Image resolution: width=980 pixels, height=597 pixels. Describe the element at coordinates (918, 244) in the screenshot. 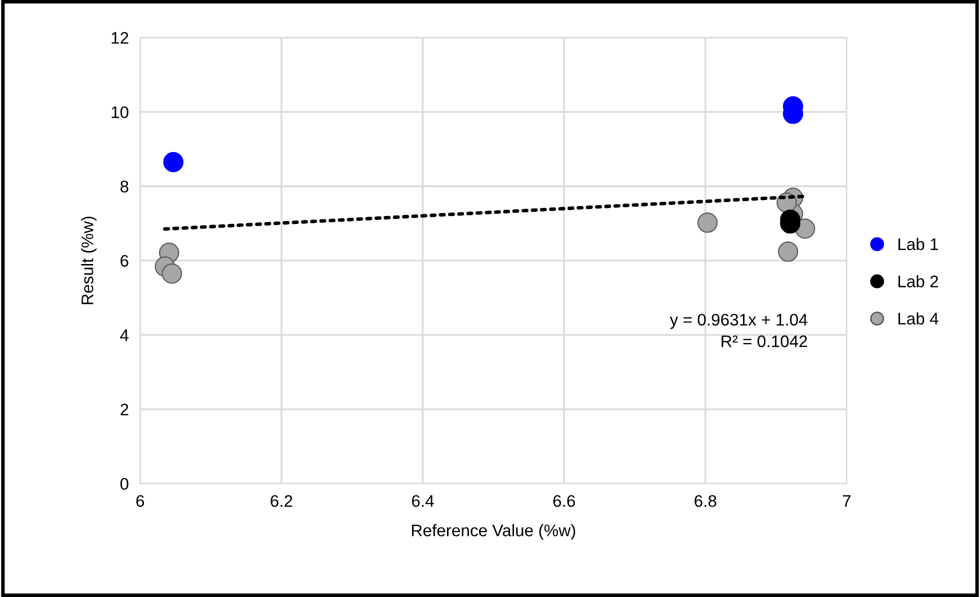

I see `legend-label: Lab 1` at that location.